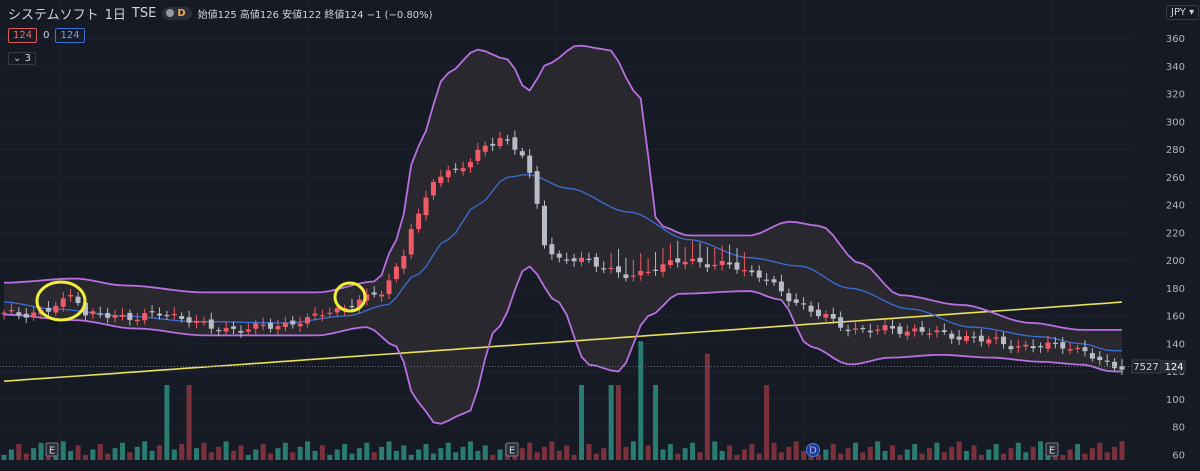  What do you see at coordinates (181, 13) in the screenshot?
I see `badge-letter: D` at bounding box center [181, 13].